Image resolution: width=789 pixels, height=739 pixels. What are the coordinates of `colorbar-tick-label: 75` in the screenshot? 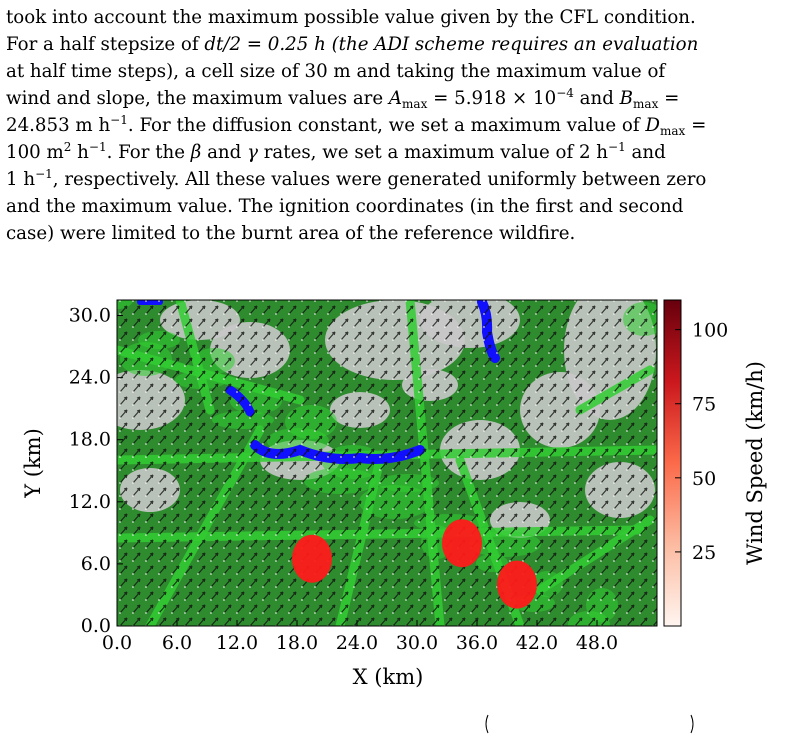 It's located at (704, 405).